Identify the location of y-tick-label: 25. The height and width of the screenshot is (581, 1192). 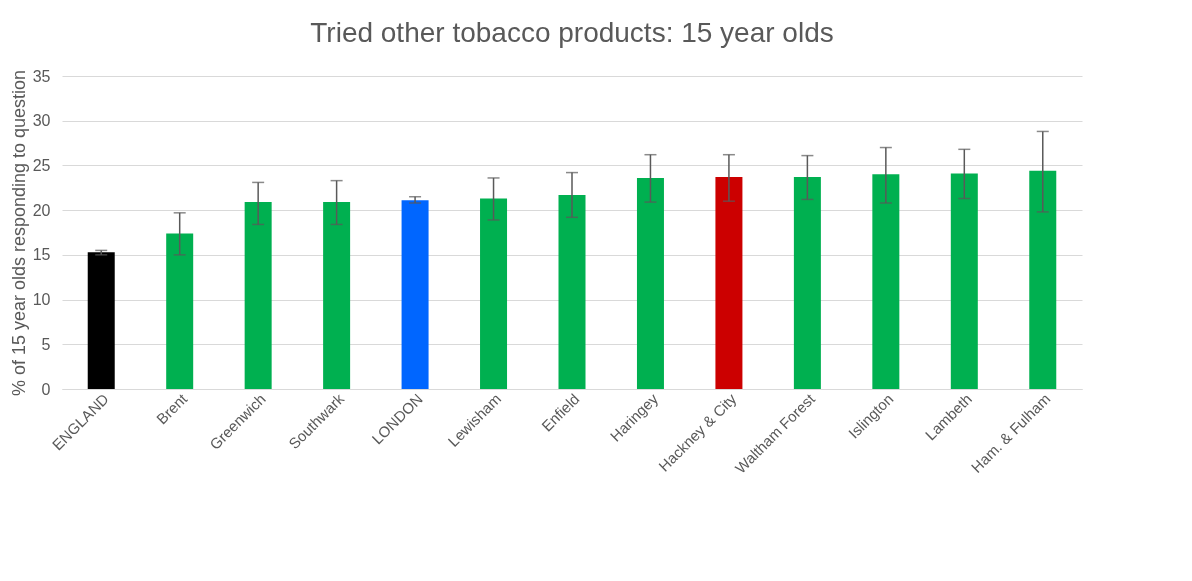
(41, 165).